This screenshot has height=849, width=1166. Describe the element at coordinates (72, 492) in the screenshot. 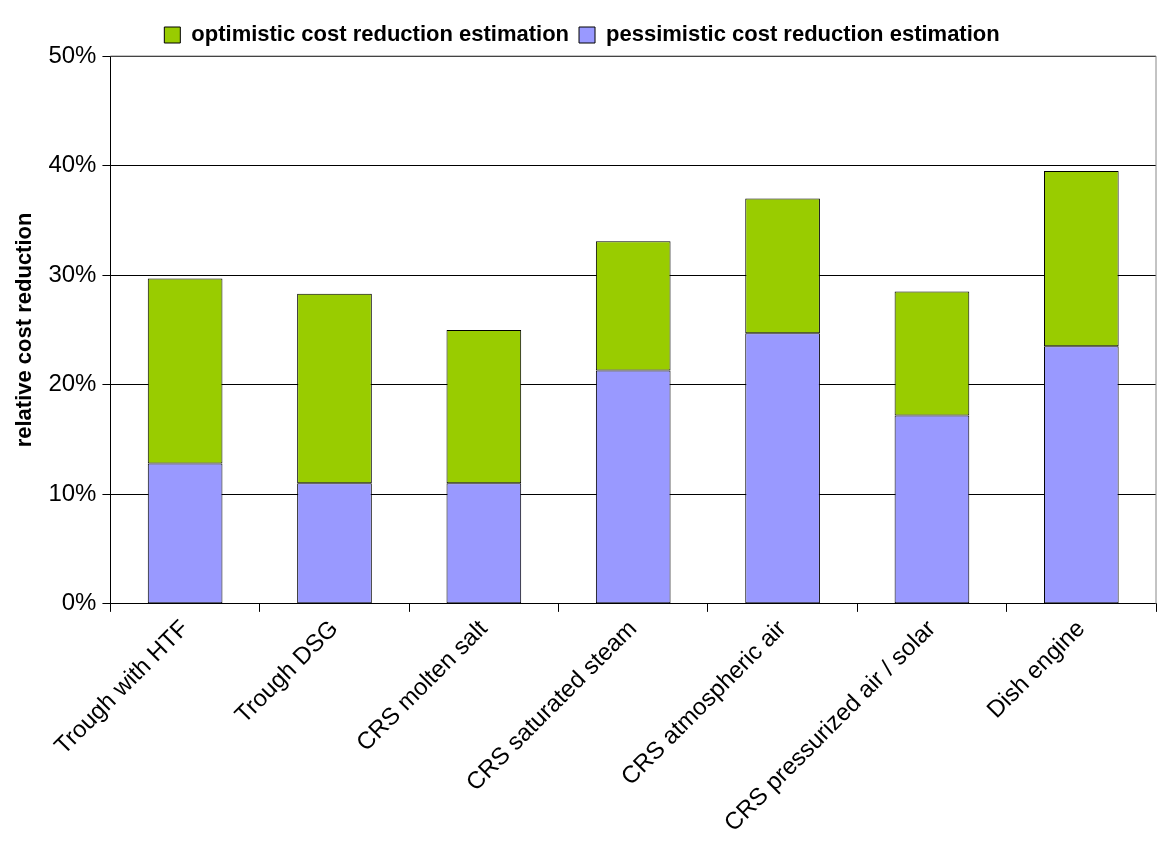

I see `y-tick-label: 10%` at that location.